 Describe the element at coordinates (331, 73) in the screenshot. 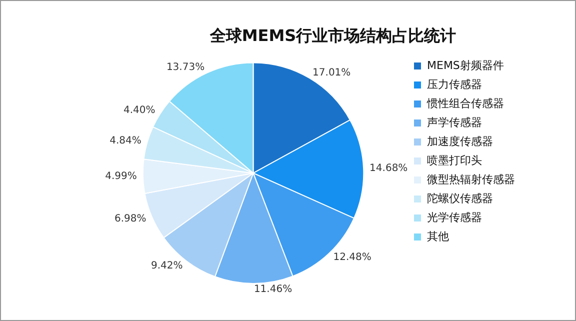

I see `data-label: 17.01%` at that location.